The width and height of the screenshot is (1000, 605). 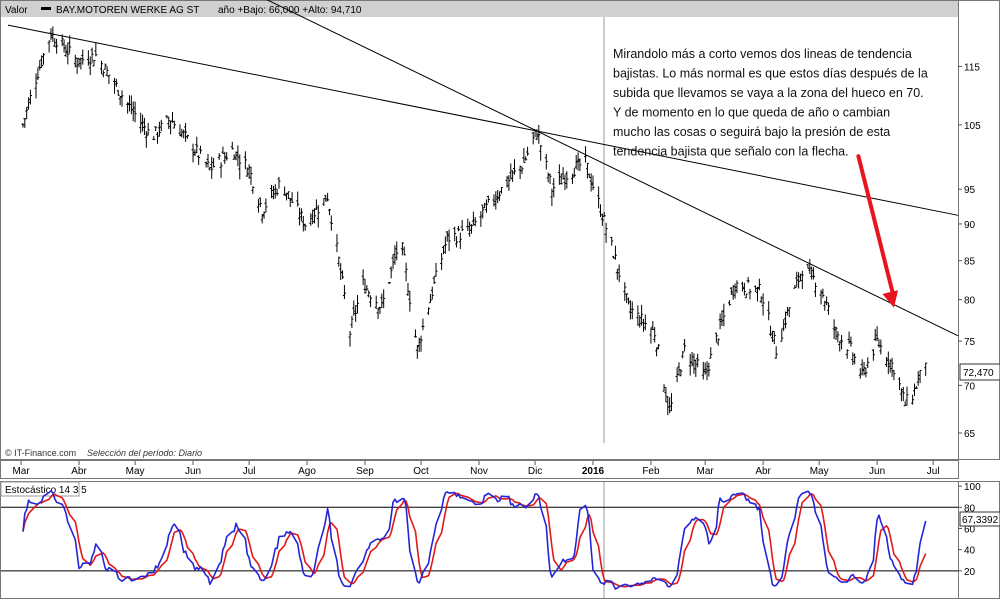 What do you see at coordinates (979, 372) in the screenshot?
I see `last-price-box` at bounding box center [979, 372].